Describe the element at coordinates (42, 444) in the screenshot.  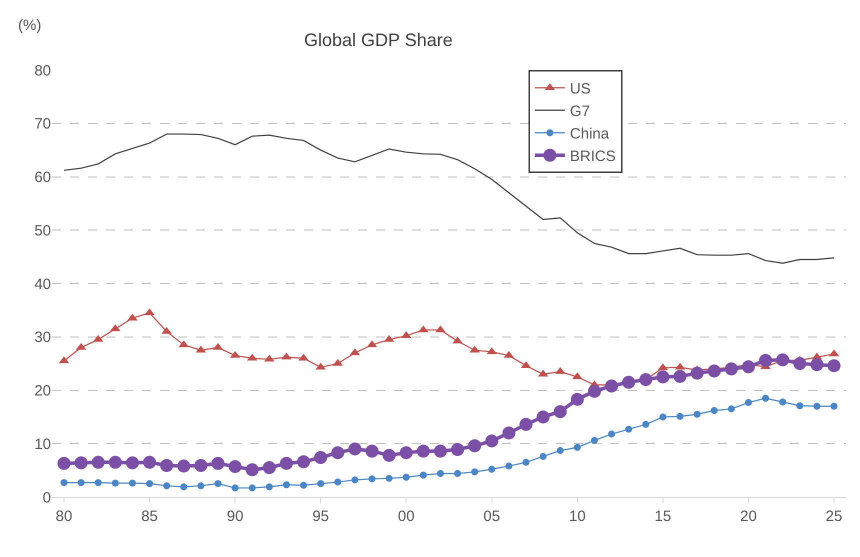
I see `y-tick-label: 10` at that location.